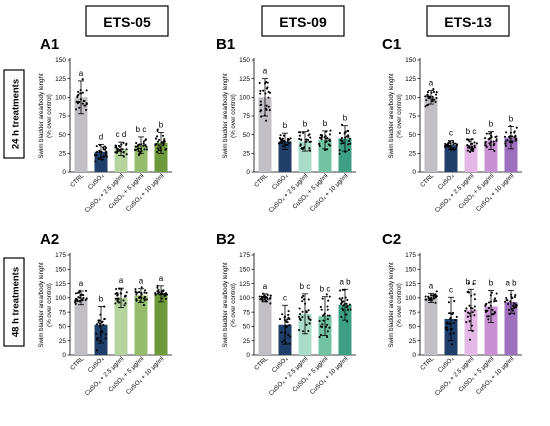  Describe the element at coordinates (63, 341) in the screenshot. I see `y-tick-label: 25` at that location.